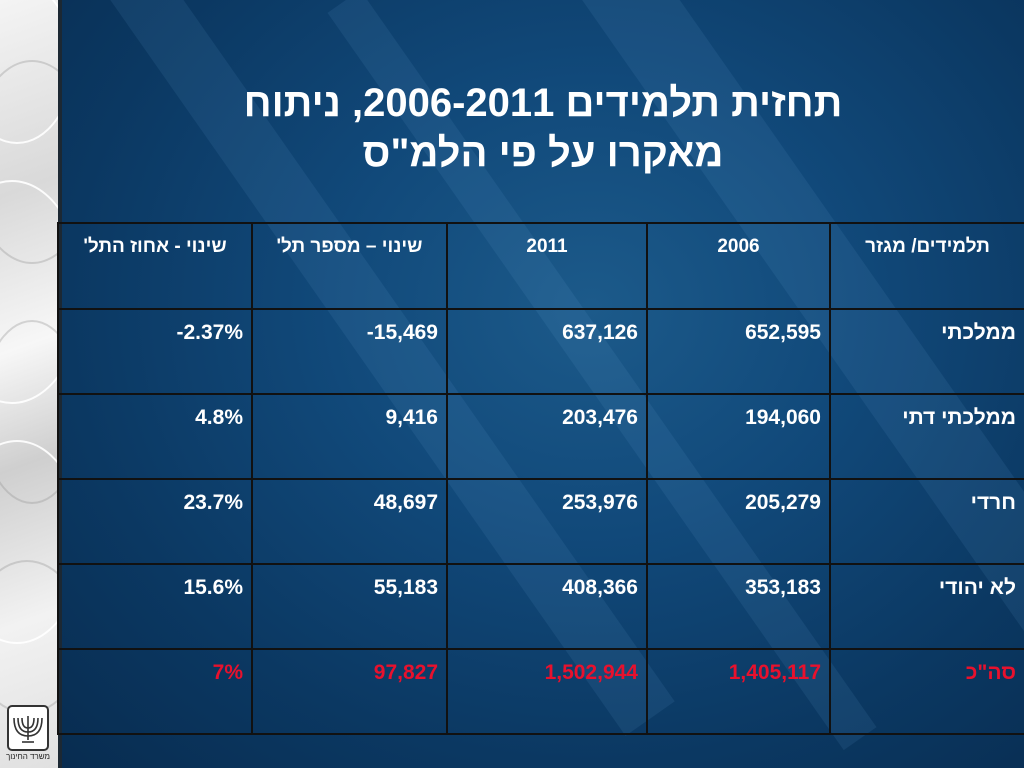 This screenshot has height=768, width=1024. I want to click on row-change-percent: 15.6%, so click(155, 606).